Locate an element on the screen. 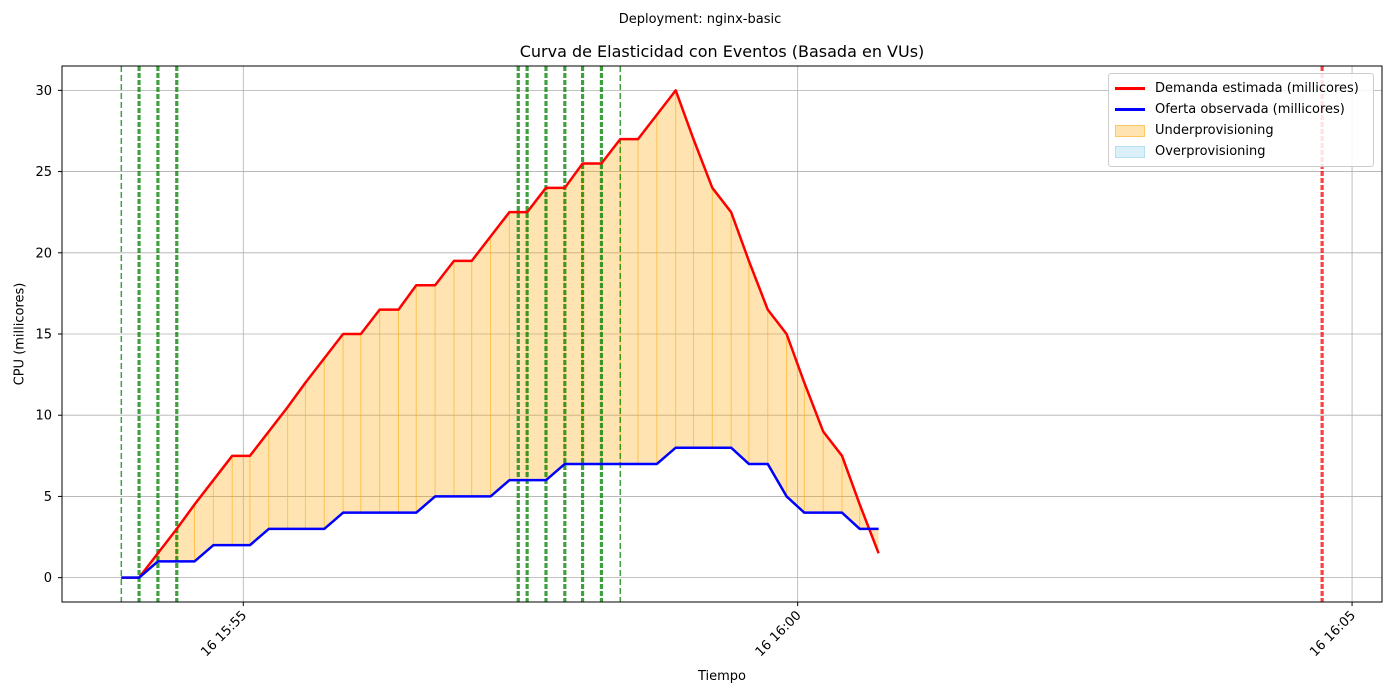 The height and width of the screenshot is (700, 1400). legend-label-underprovisioning: Underprovisioning is located at coordinates (1214, 130).